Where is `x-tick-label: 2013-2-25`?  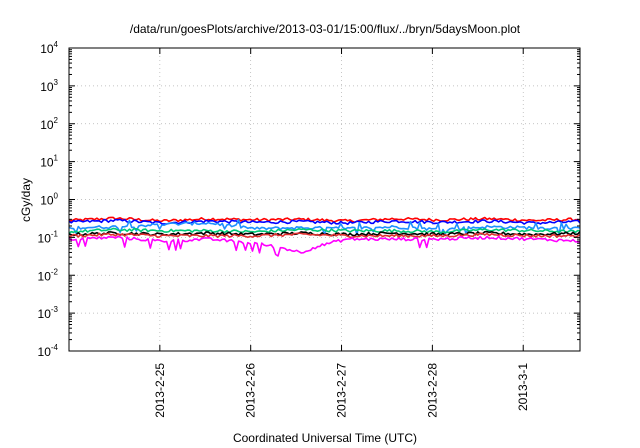
x-tick-label: 2013-2-25 is located at coordinates (160, 390).